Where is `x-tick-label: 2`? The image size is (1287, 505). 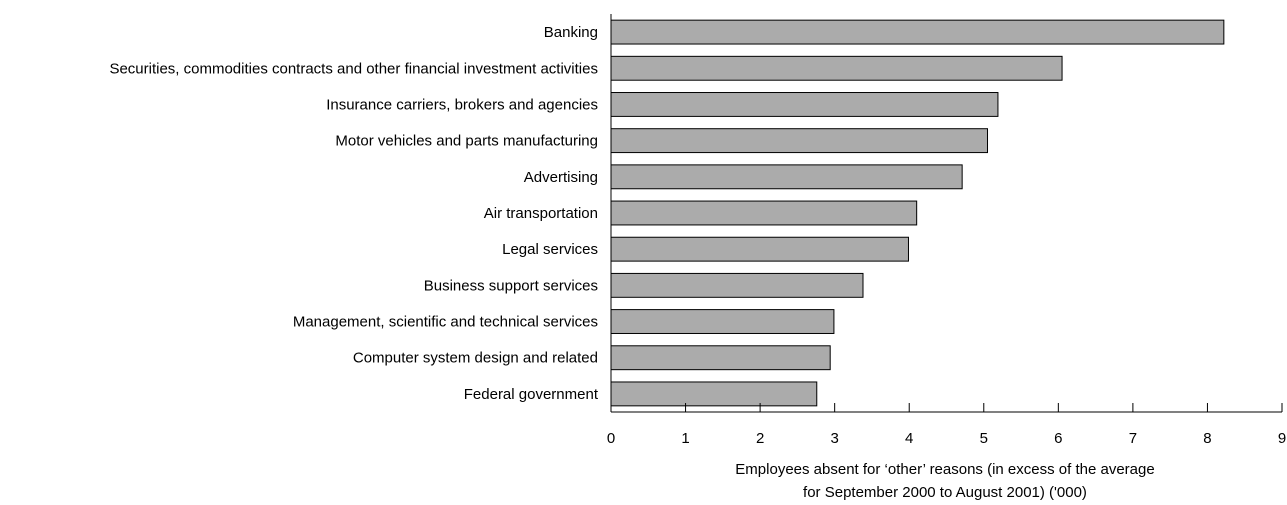 x-tick-label: 2 is located at coordinates (760, 438).